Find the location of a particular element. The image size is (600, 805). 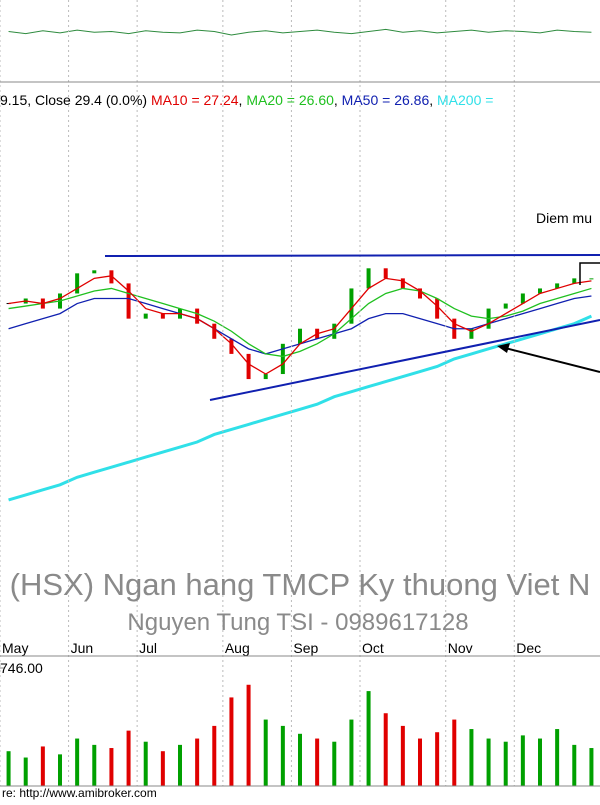

x-tick-label: Dec is located at coordinates (528, 648).